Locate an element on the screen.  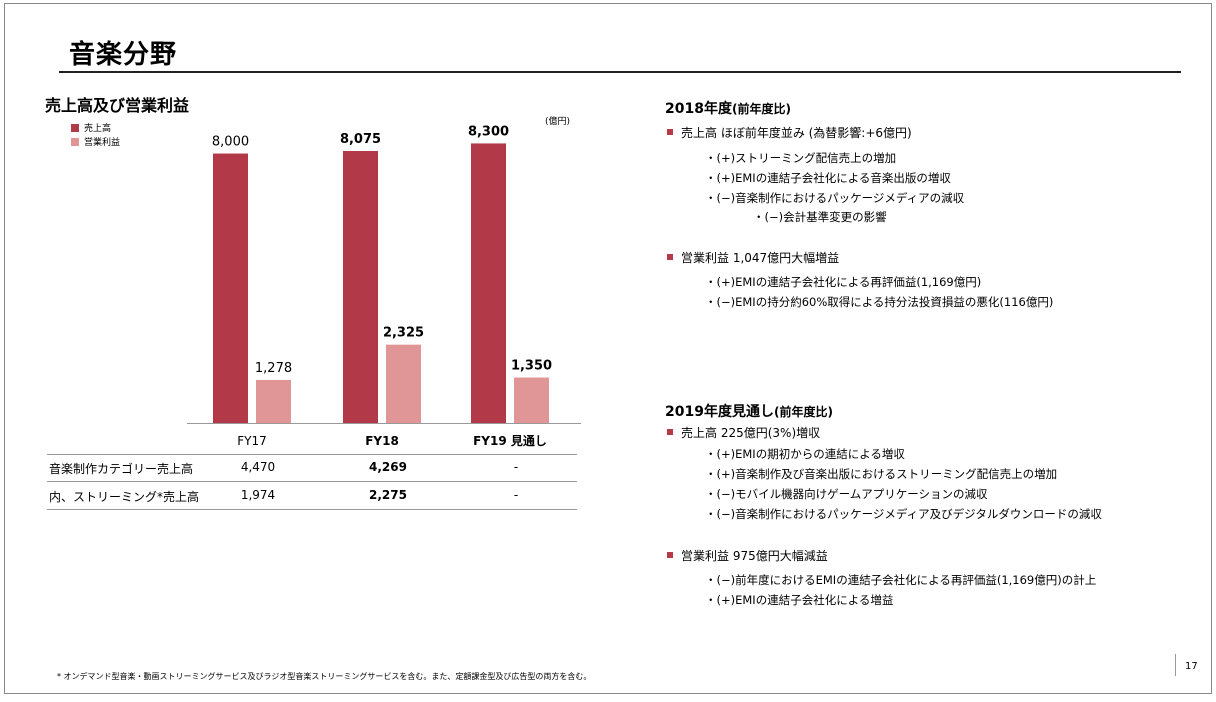
x-tick-label: FY18 is located at coordinates (382, 441).